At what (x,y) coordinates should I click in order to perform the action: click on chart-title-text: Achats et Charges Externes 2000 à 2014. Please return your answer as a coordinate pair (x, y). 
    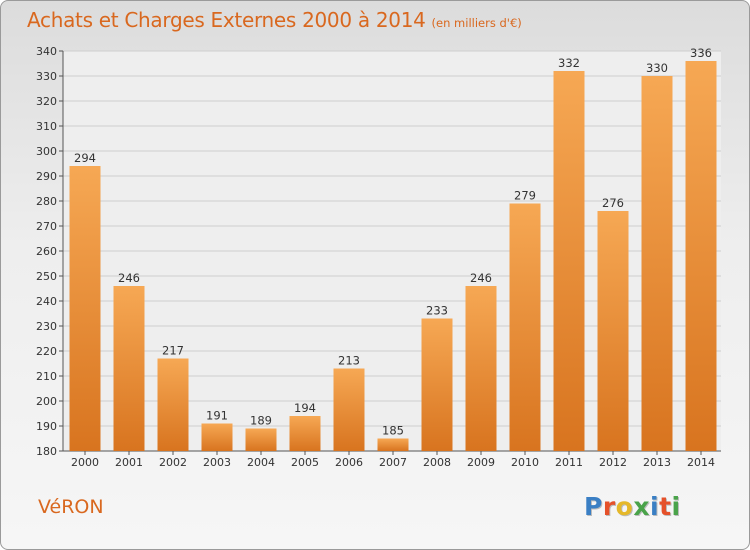
    Looking at the image, I should click on (226, 20).